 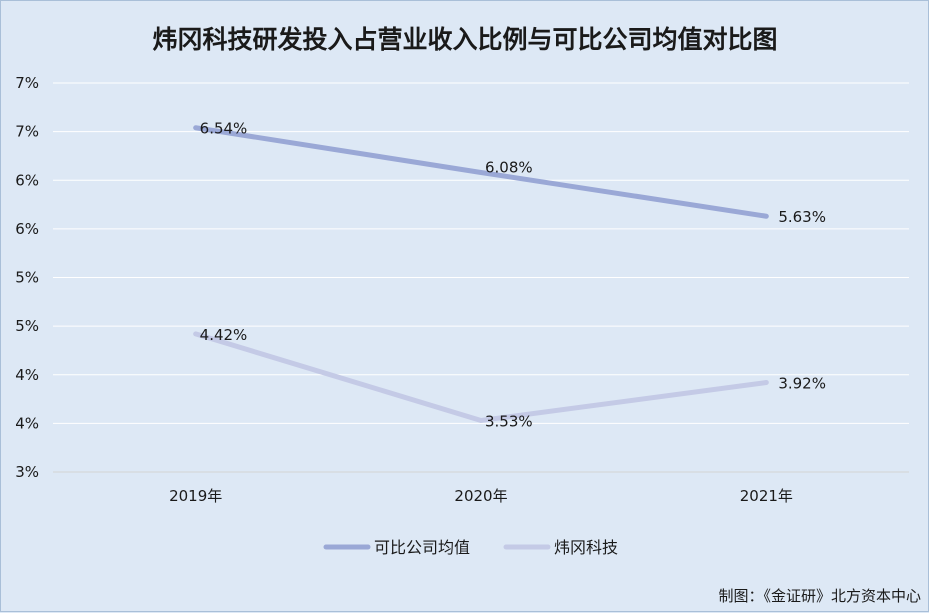 I want to click on x-axis-ticks: 2019年 2020年 2021年, so click(x=481, y=496).